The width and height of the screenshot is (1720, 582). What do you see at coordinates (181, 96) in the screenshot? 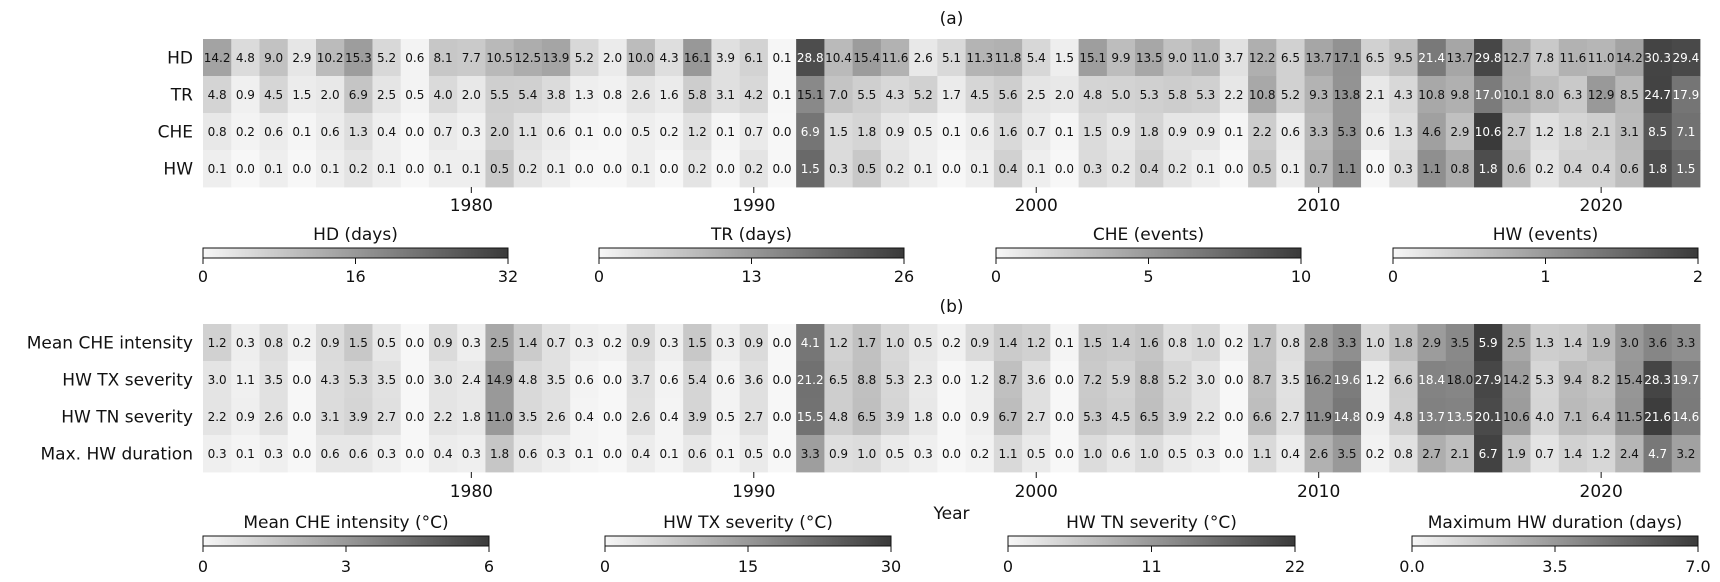
I see `row-label: TR` at bounding box center [181, 96].